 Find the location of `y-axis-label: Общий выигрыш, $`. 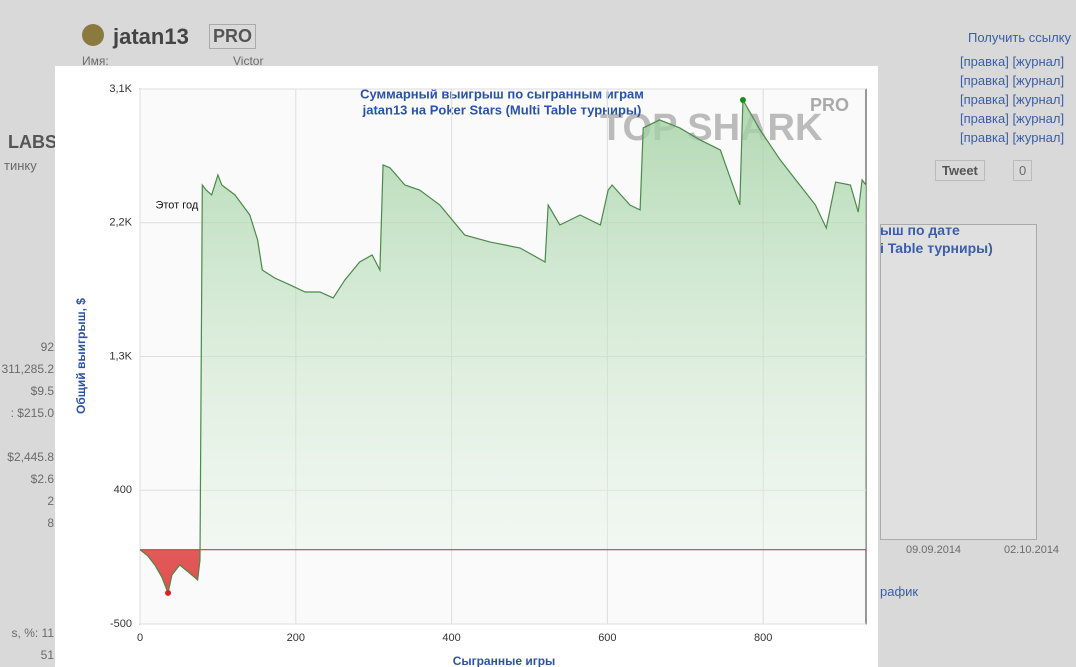

y-axis-label: Общий выигрыш, $ is located at coordinates (81, 356).